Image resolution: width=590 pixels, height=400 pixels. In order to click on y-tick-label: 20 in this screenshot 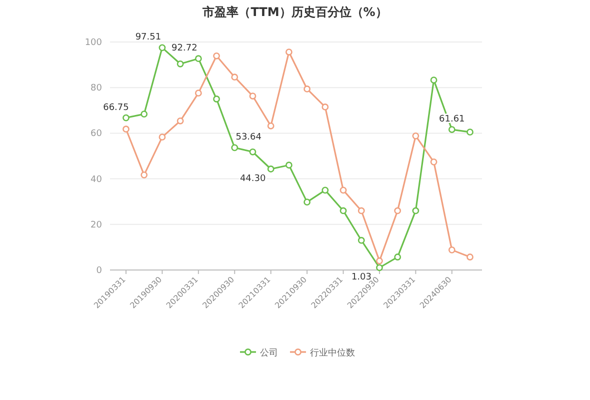, I will do `click(96, 225)`.